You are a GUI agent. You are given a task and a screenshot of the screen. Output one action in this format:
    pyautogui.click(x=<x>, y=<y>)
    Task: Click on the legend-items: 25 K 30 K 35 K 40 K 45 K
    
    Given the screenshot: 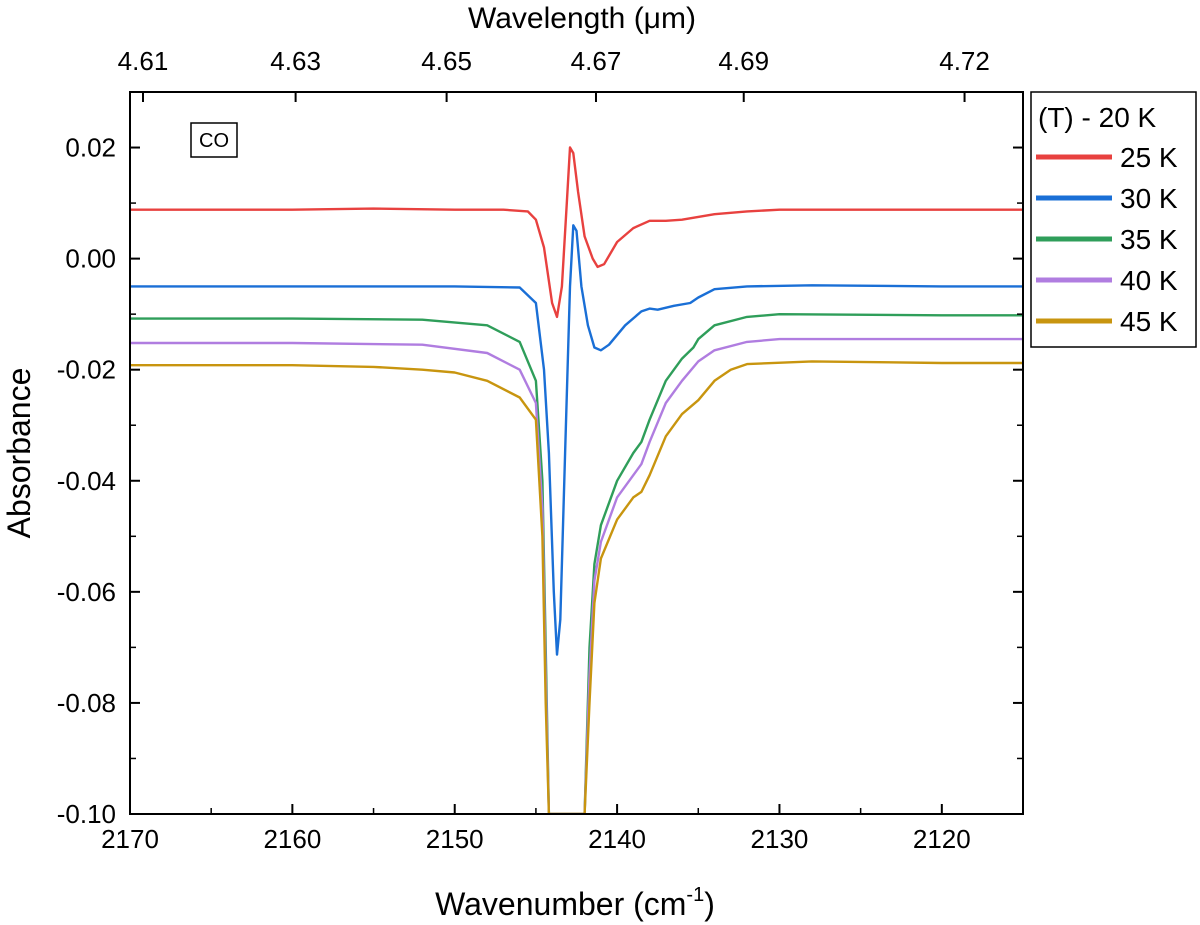 What is the action you would take?
    pyautogui.click(x=1107, y=239)
    